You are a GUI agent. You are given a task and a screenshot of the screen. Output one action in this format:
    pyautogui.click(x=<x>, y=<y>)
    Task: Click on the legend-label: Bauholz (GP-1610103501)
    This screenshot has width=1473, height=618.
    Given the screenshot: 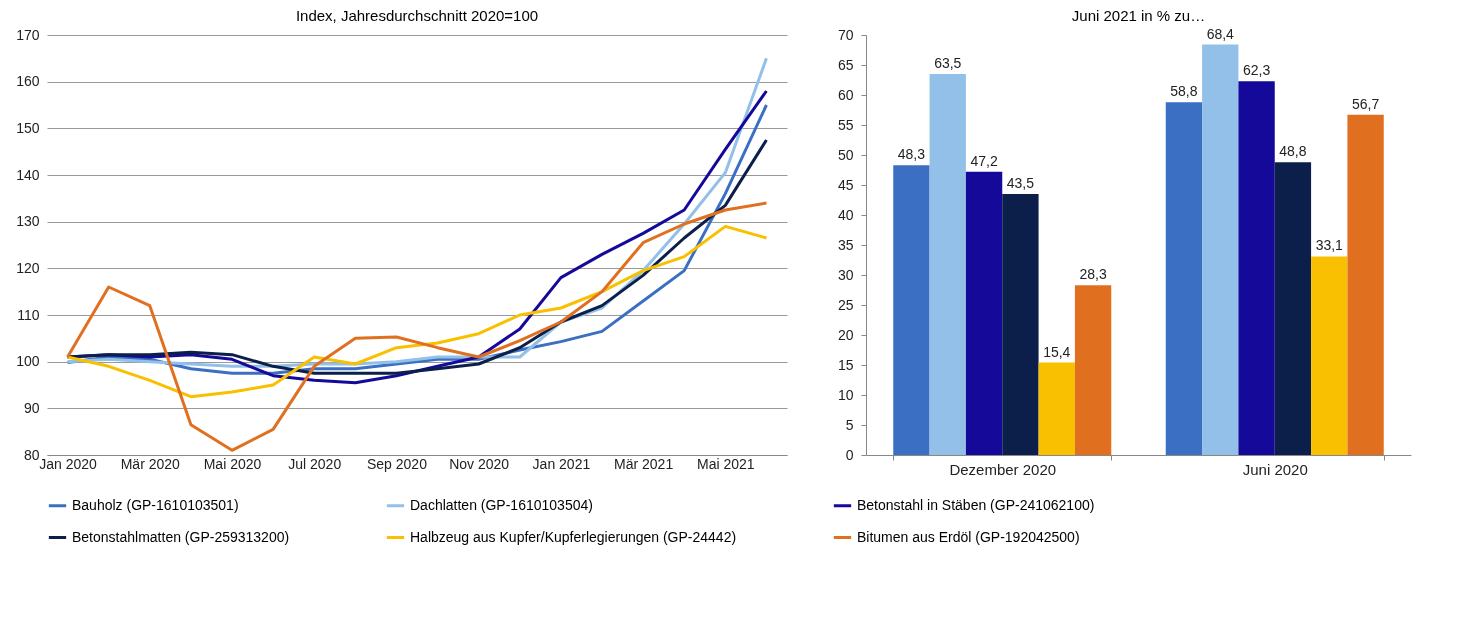 What is the action you would take?
    pyautogui.click(x=155, y=504)
    